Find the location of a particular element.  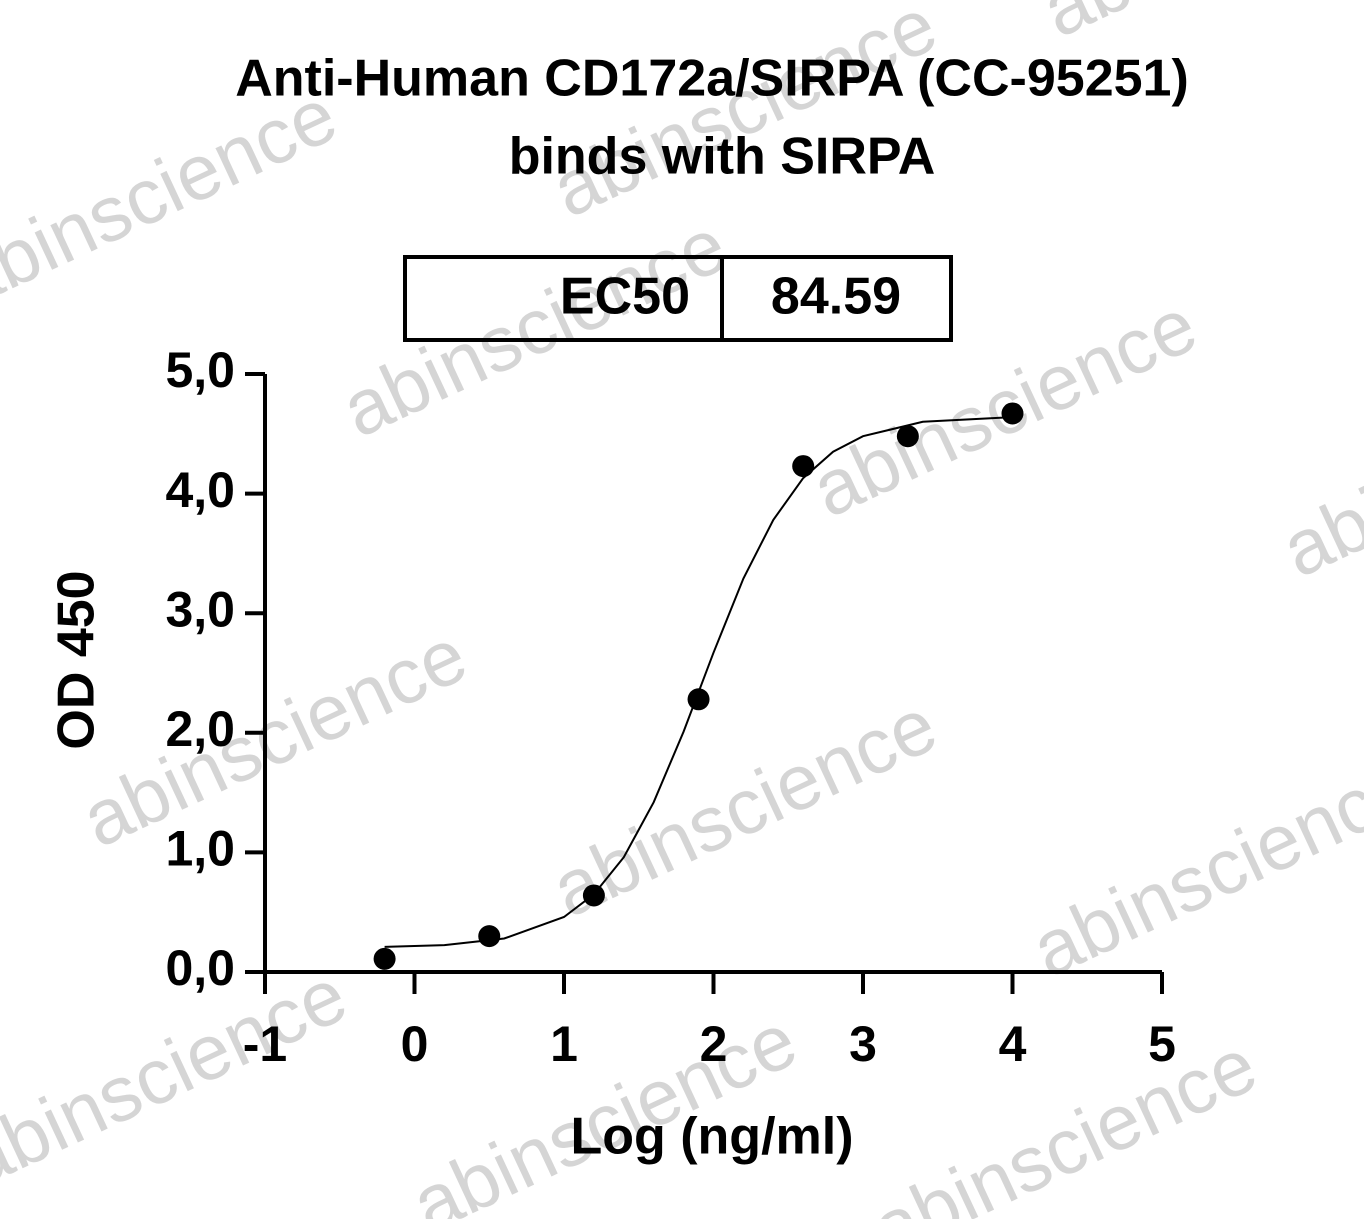

chart-title: Anti-Human CD172a/SIRPA (CC-95251) is located at coordinates (712, 79).